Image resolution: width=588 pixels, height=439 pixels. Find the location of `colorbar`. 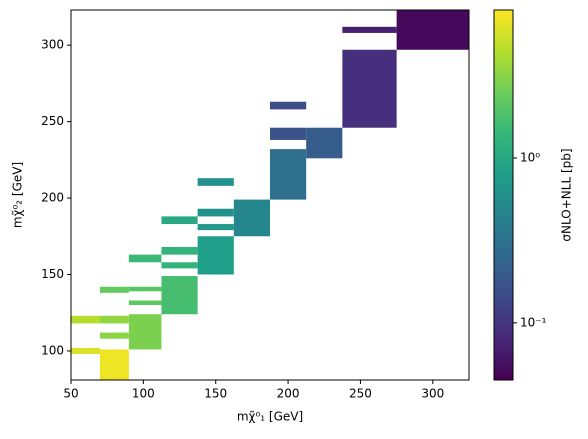

colorbar is located at coordinates (503, 195).